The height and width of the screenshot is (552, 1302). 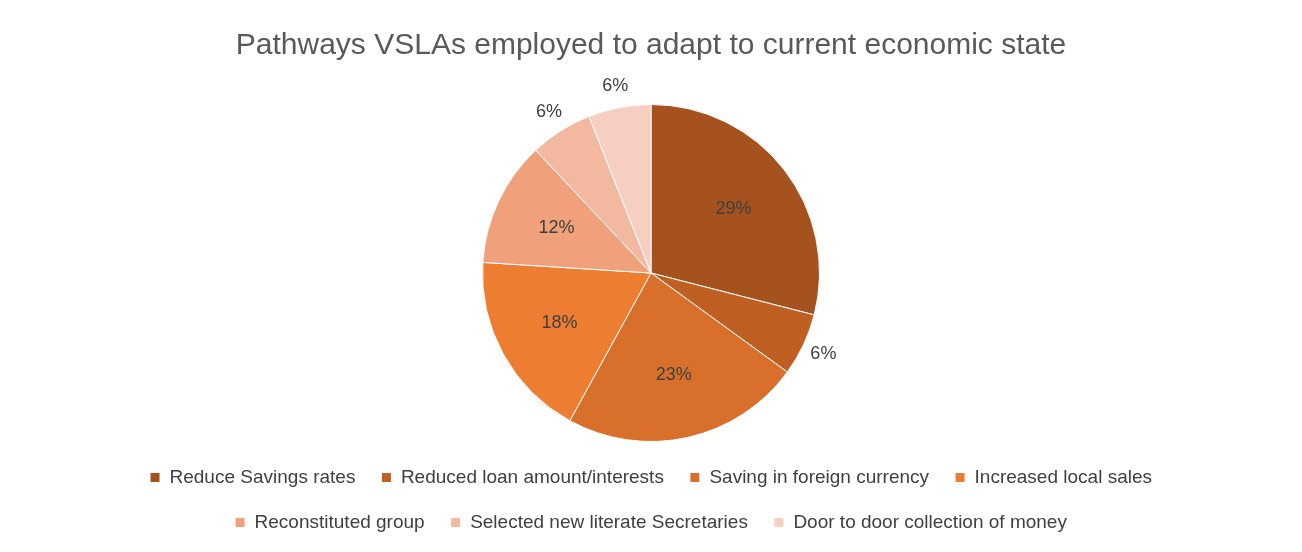 What do you see at coordinates (532, 476) in the screenshot?
I see `legend-label: Reduced loan amount/interests` at bounding box center [532, 476].